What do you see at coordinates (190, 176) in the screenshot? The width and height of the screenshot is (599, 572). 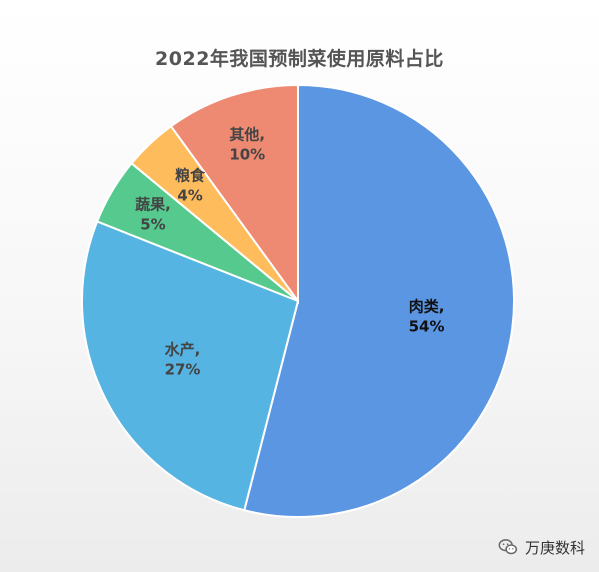 I see `slice-label-name: 粮食` at bounding box center [190, 176].